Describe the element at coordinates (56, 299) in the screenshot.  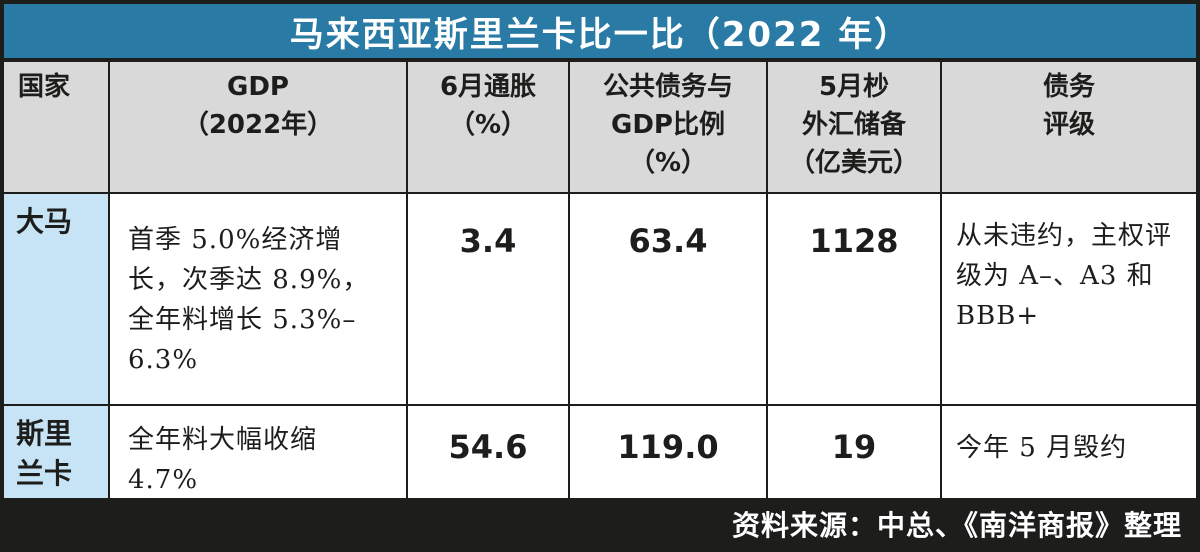
I see `row-malaysia-country: 大马` at that location.